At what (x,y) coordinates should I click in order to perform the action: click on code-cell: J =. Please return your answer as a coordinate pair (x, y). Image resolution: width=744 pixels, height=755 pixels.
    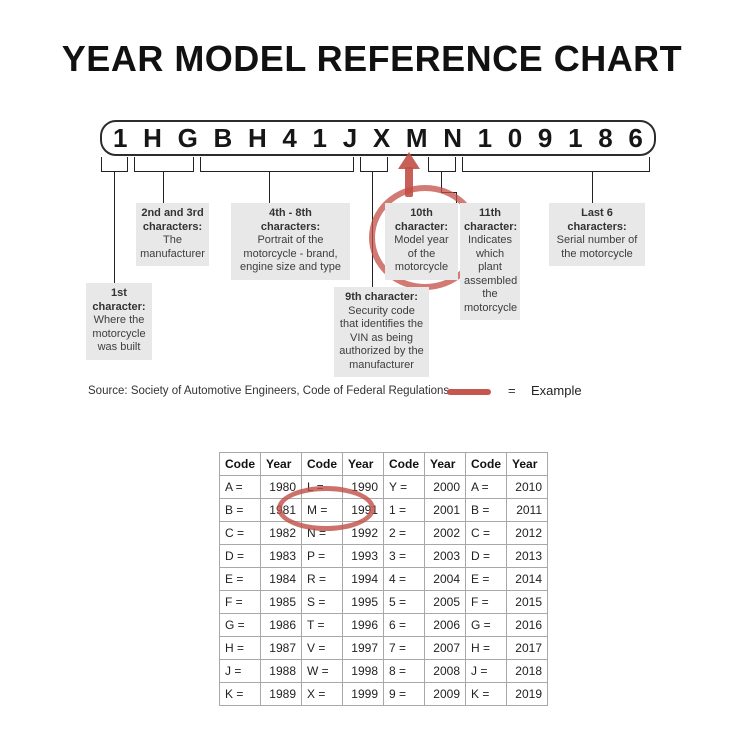
    Looking at the image, I should click on (240, 671).